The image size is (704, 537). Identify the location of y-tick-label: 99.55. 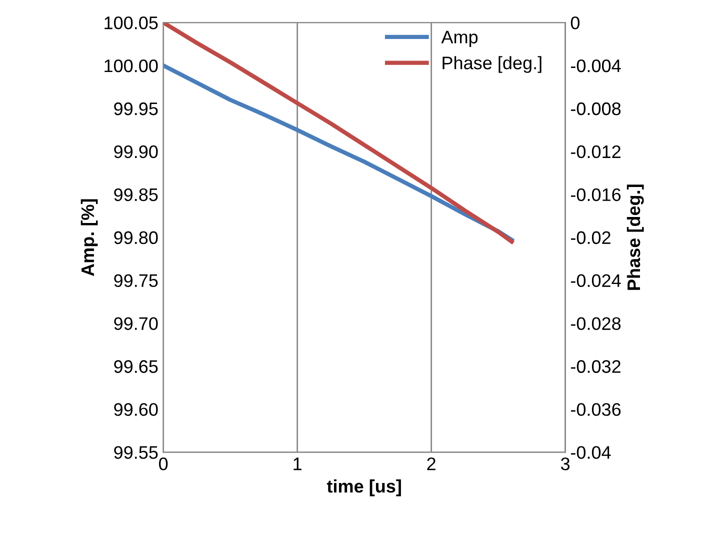
(136, 452).